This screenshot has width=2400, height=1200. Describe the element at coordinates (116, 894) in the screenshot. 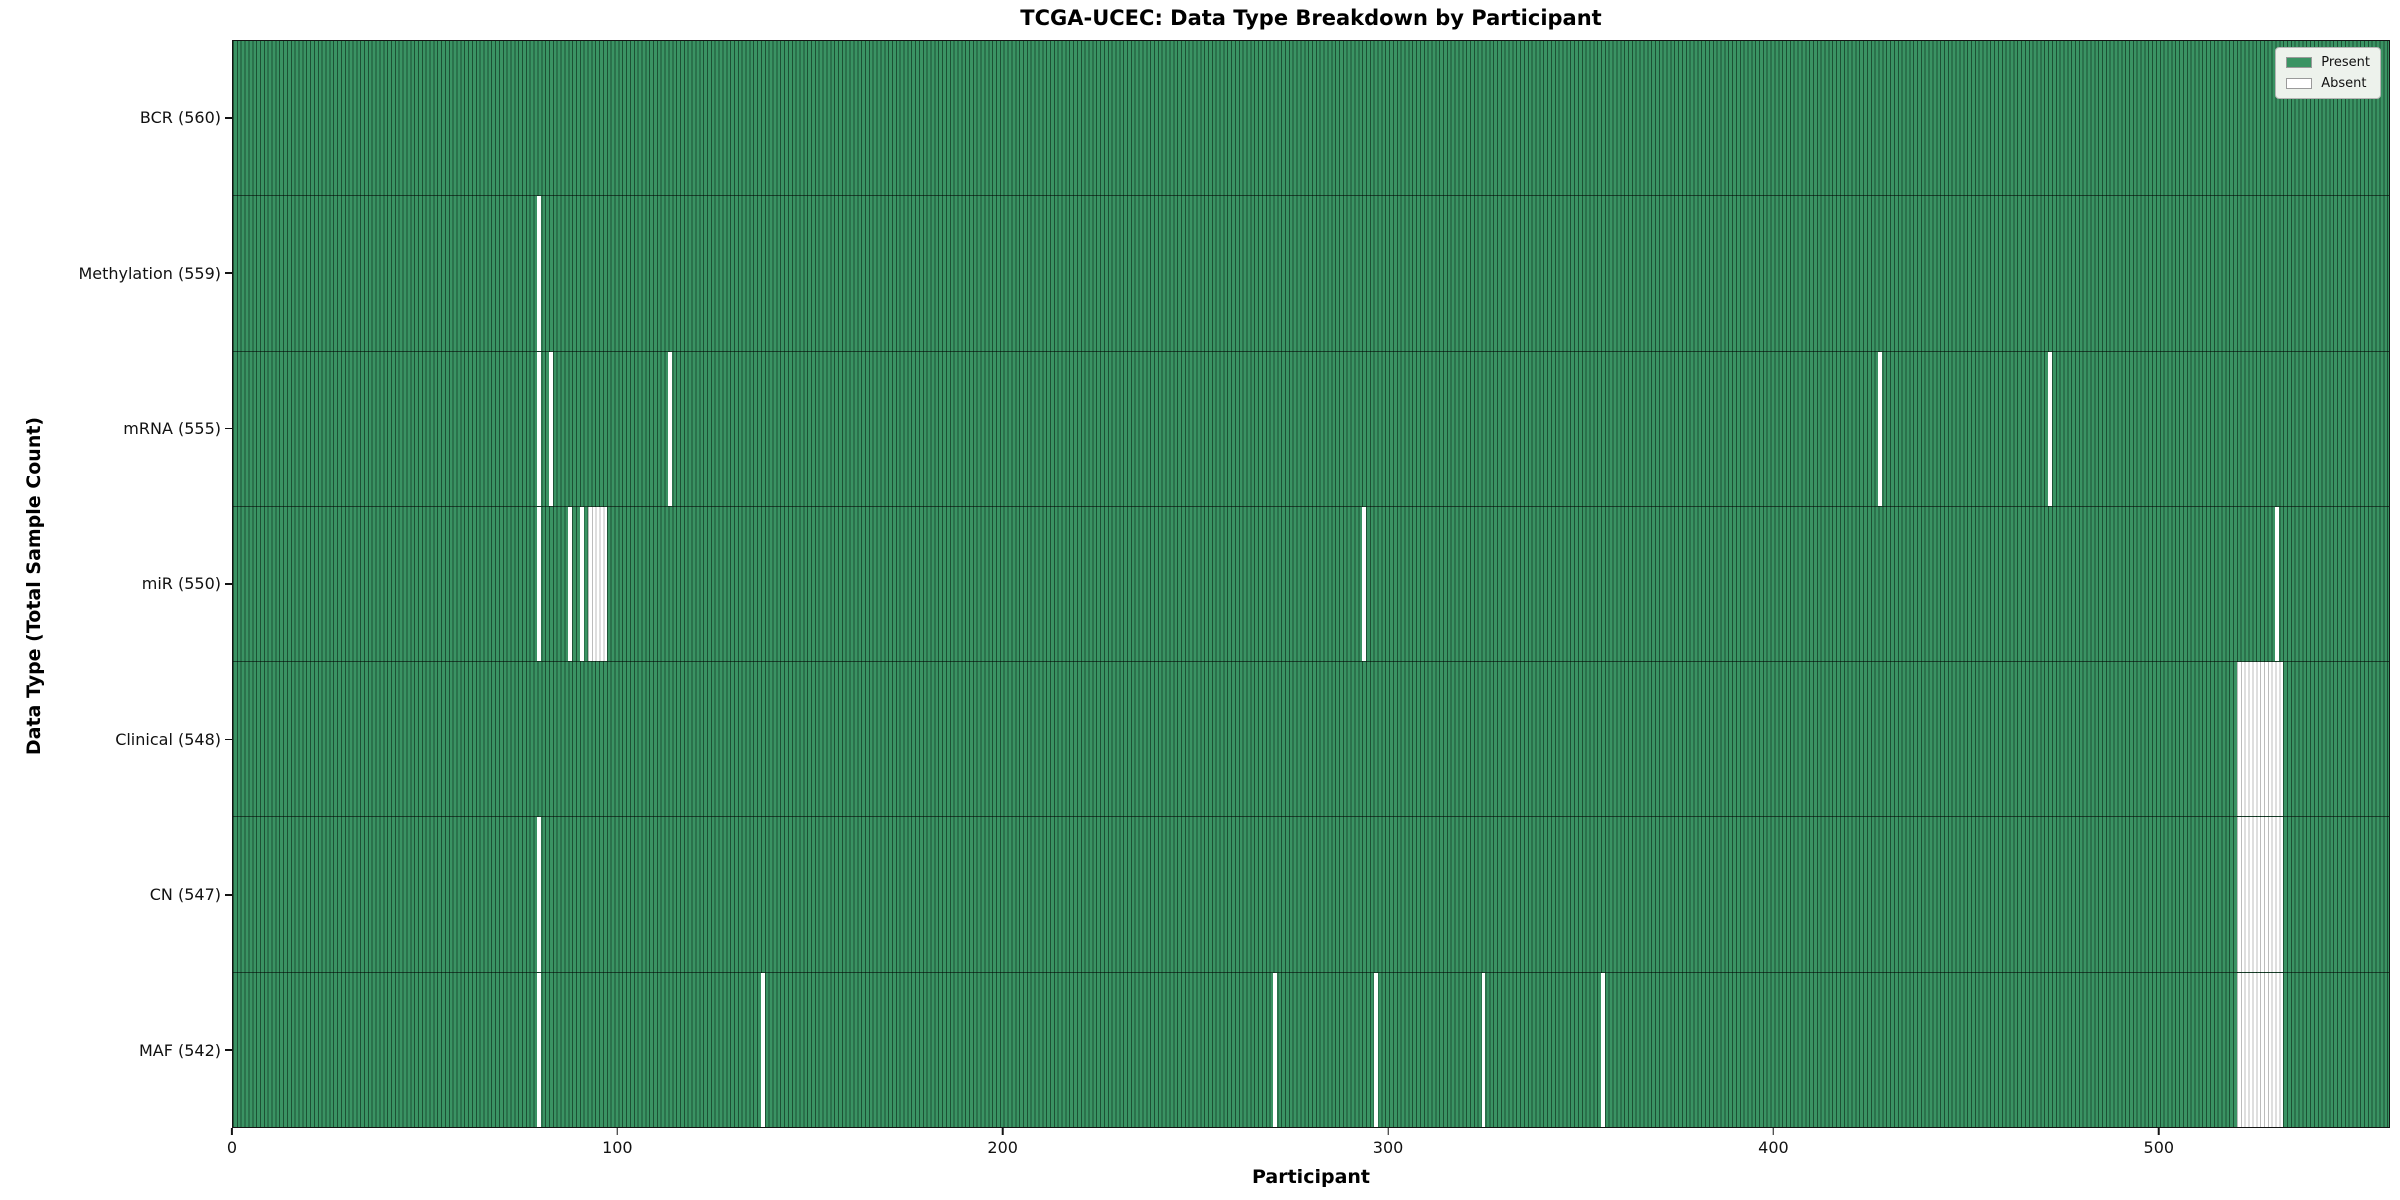

I see `y-tick-cn: CN (547)` at that location.